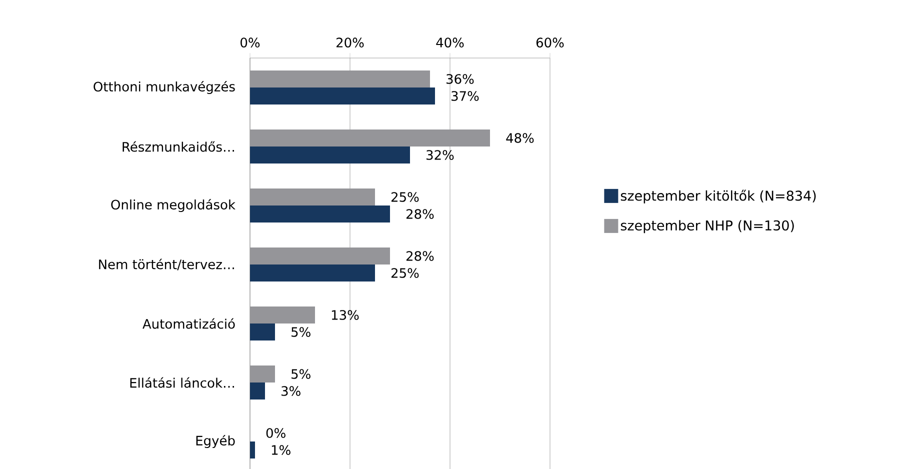 This screenshot has width=914, height=469. I want to click on data-label: 36%, so click(460, 79).